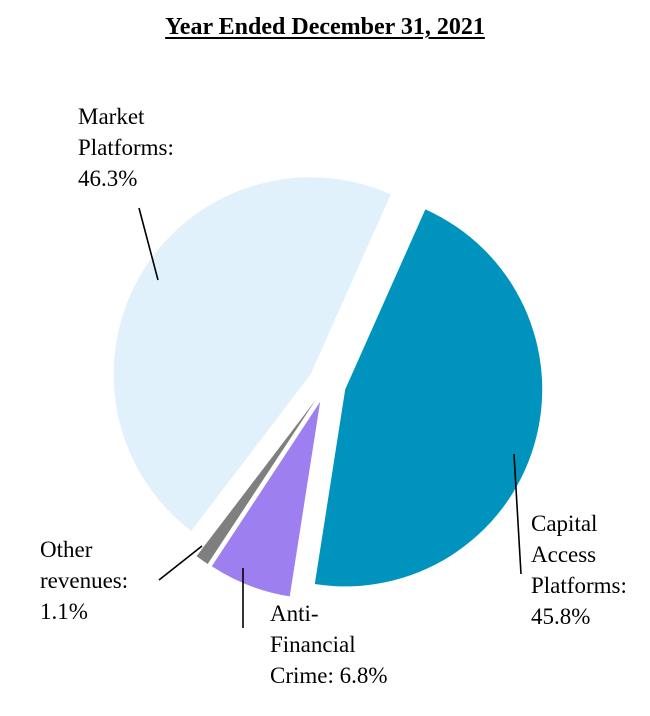 Image resolution: width=650 pixels, height=716 pixels. I want to click on pie-slice-anti-financial-crime, so click(266, 499).